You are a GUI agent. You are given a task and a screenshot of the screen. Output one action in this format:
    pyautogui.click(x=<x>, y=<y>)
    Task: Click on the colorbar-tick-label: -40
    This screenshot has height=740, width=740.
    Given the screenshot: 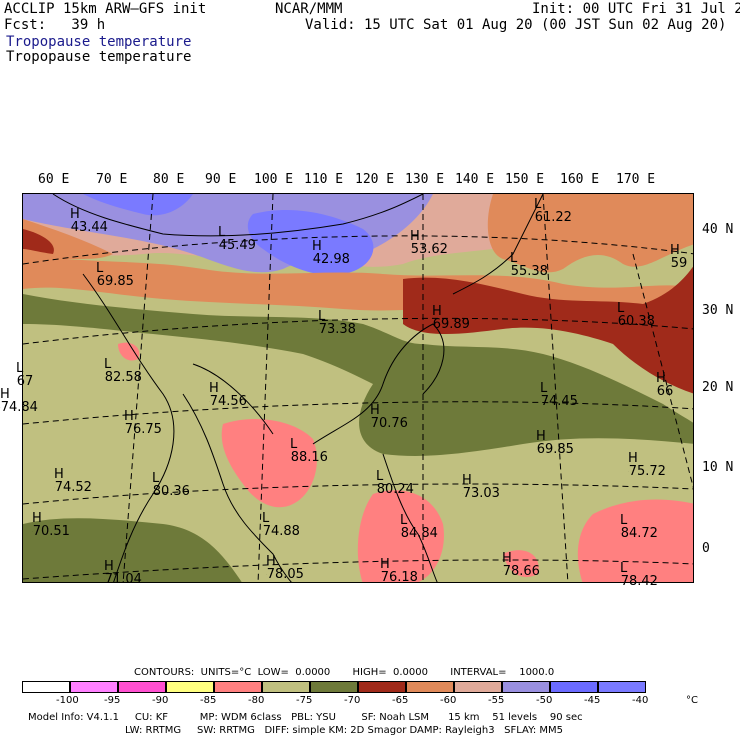 What is the action you would take?
    pyautogui.click(x=640, y=700)
    